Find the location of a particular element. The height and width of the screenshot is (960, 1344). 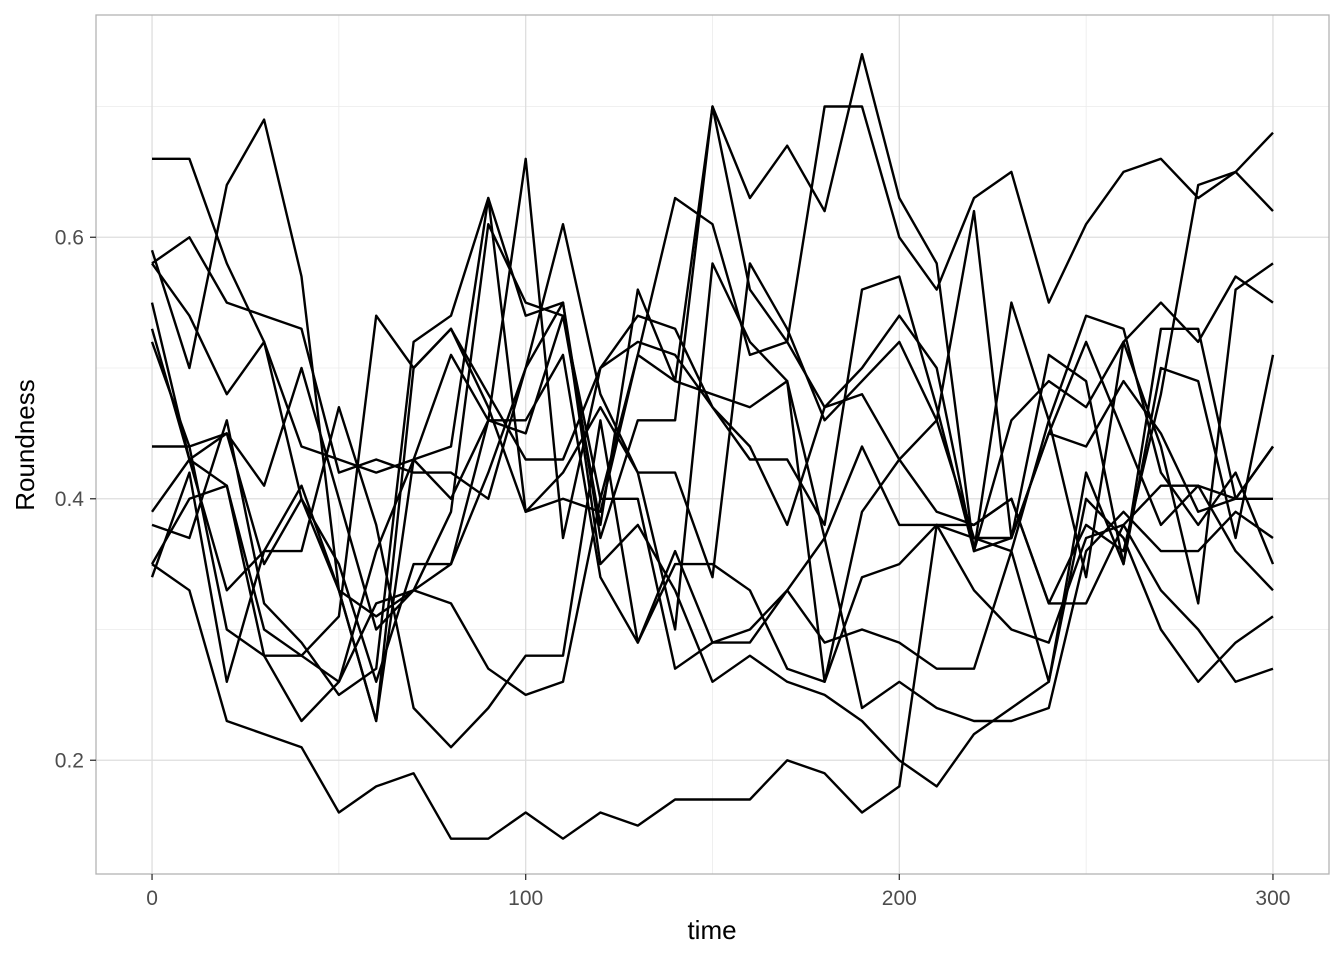

x-axis-ticks: 0 100 200 300 is located at coordinates (718, 892).